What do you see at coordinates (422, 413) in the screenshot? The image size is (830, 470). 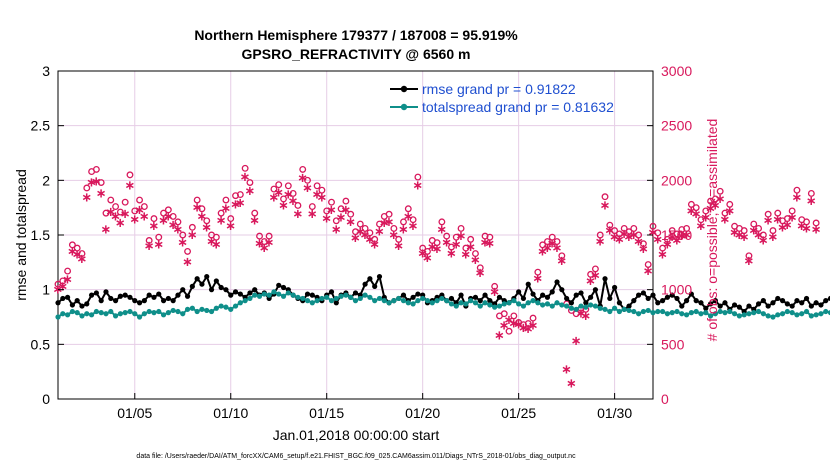 I see `x-tick-label: 01/20` at bounding box center [422, 413].